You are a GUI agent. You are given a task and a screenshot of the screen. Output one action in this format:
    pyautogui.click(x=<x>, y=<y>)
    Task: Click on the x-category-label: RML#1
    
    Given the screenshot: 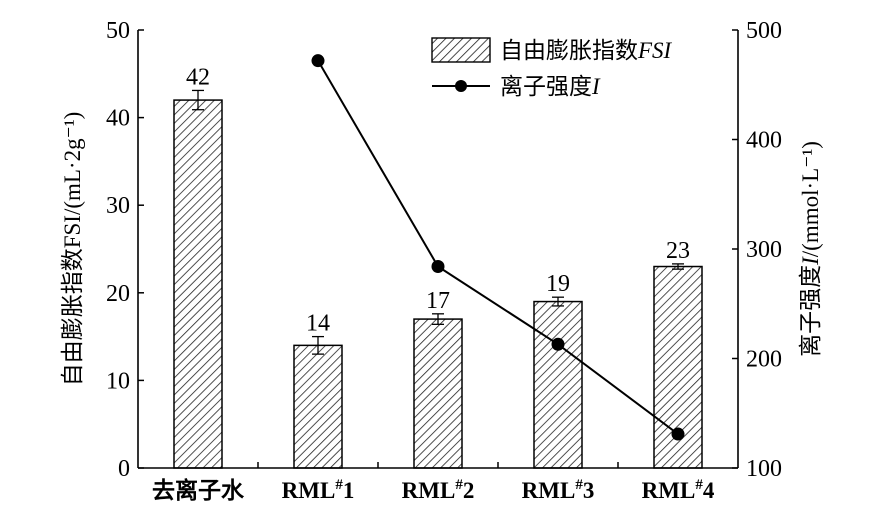 What is the action you would take?
    pyautogui.click(x=318, y=490)
    